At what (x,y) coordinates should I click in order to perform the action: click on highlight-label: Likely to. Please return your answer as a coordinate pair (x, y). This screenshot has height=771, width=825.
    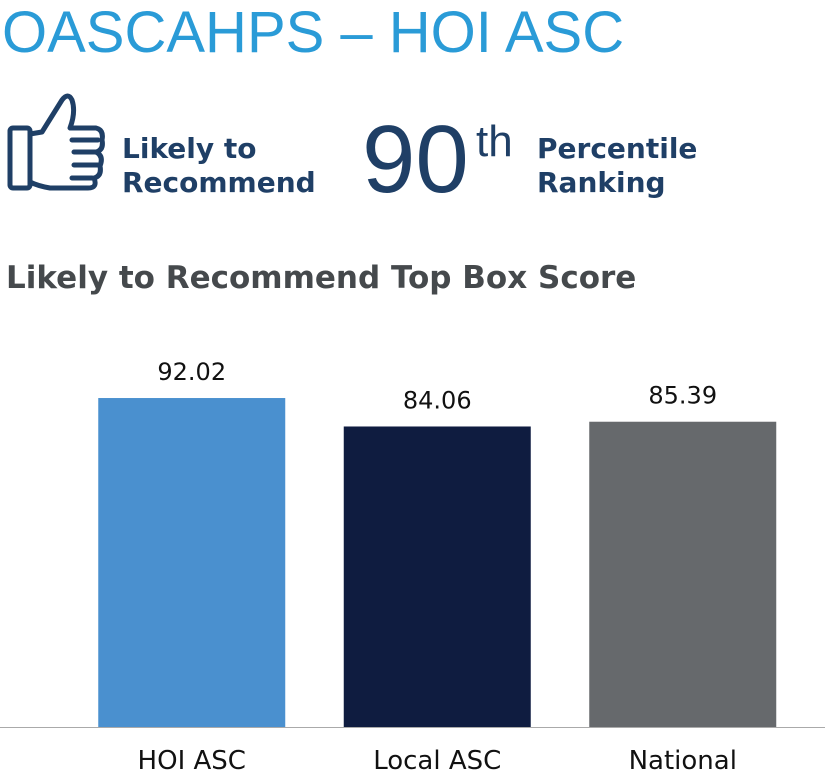
    Looking at the image, I should click on (189, 148).